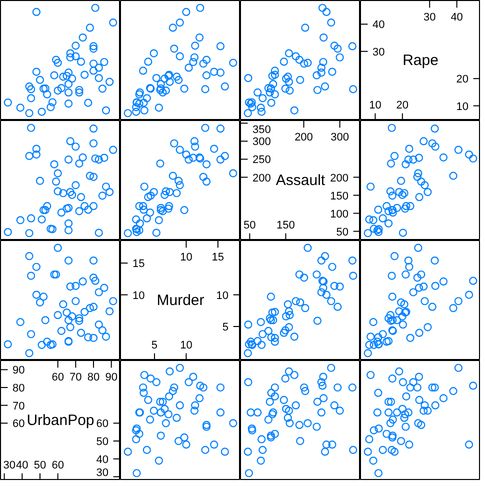 The image size is (485, 487). What do you see at coordinates (180, 300) in the screenshot?
I see `text: Murder` at bounding box center [180, 300].